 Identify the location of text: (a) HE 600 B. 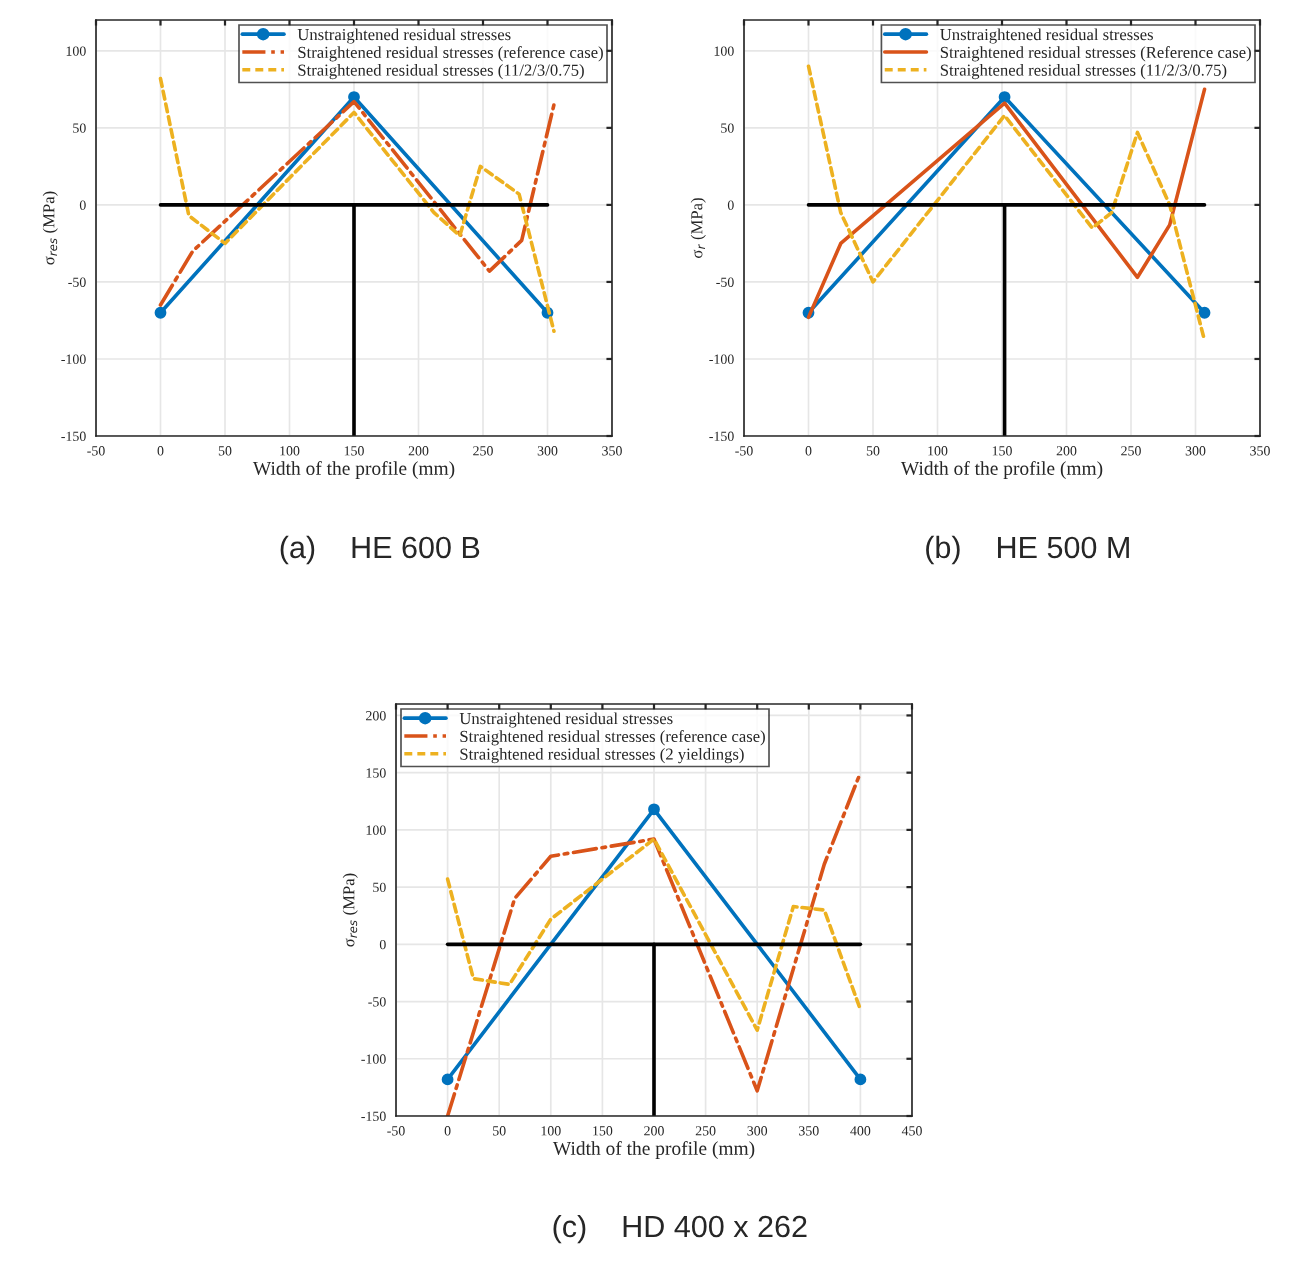
(380, 550).